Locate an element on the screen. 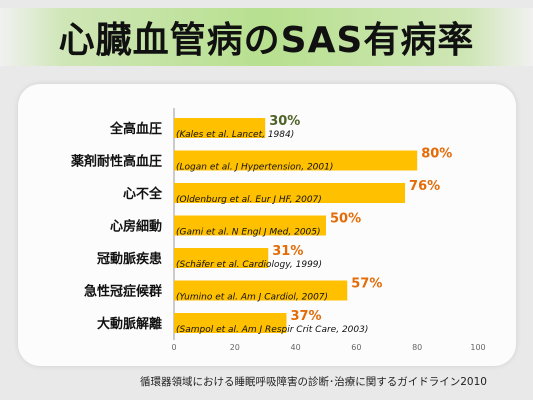  category-label: 心房細動 is located at coordinates (136, 227).